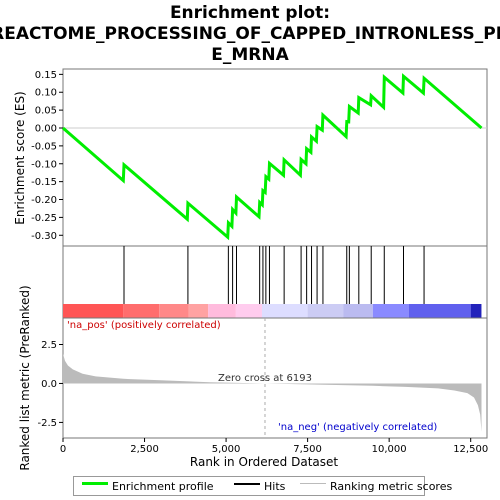 This screenshot has height=500, width=500. I want to click on x-tick-label: 0, so click(63, 449).